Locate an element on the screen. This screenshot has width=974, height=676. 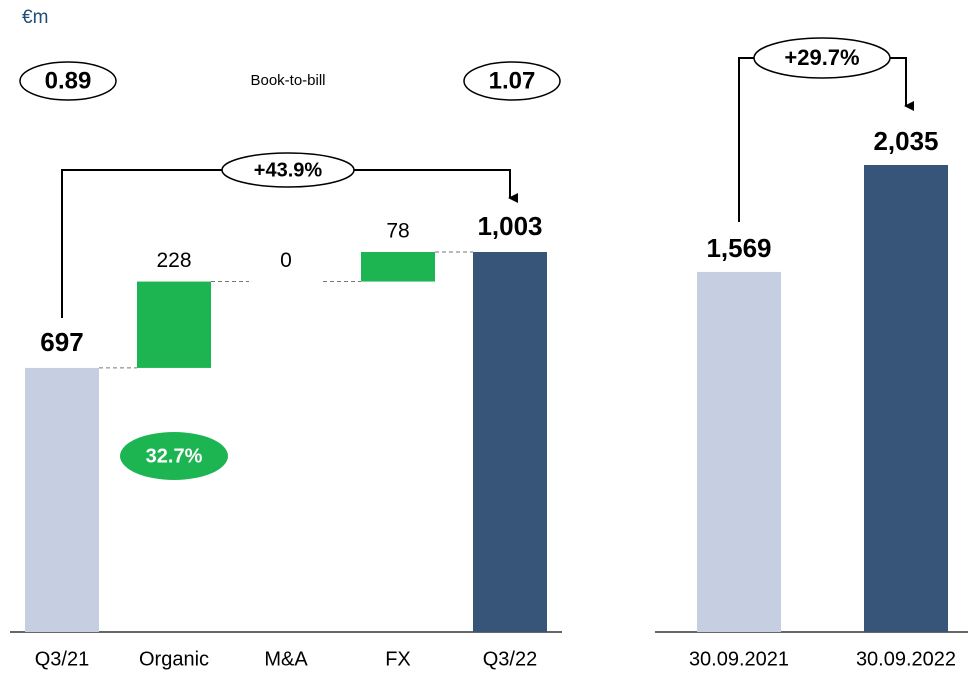
value-label: 78 is located at coordinates (397, 231).